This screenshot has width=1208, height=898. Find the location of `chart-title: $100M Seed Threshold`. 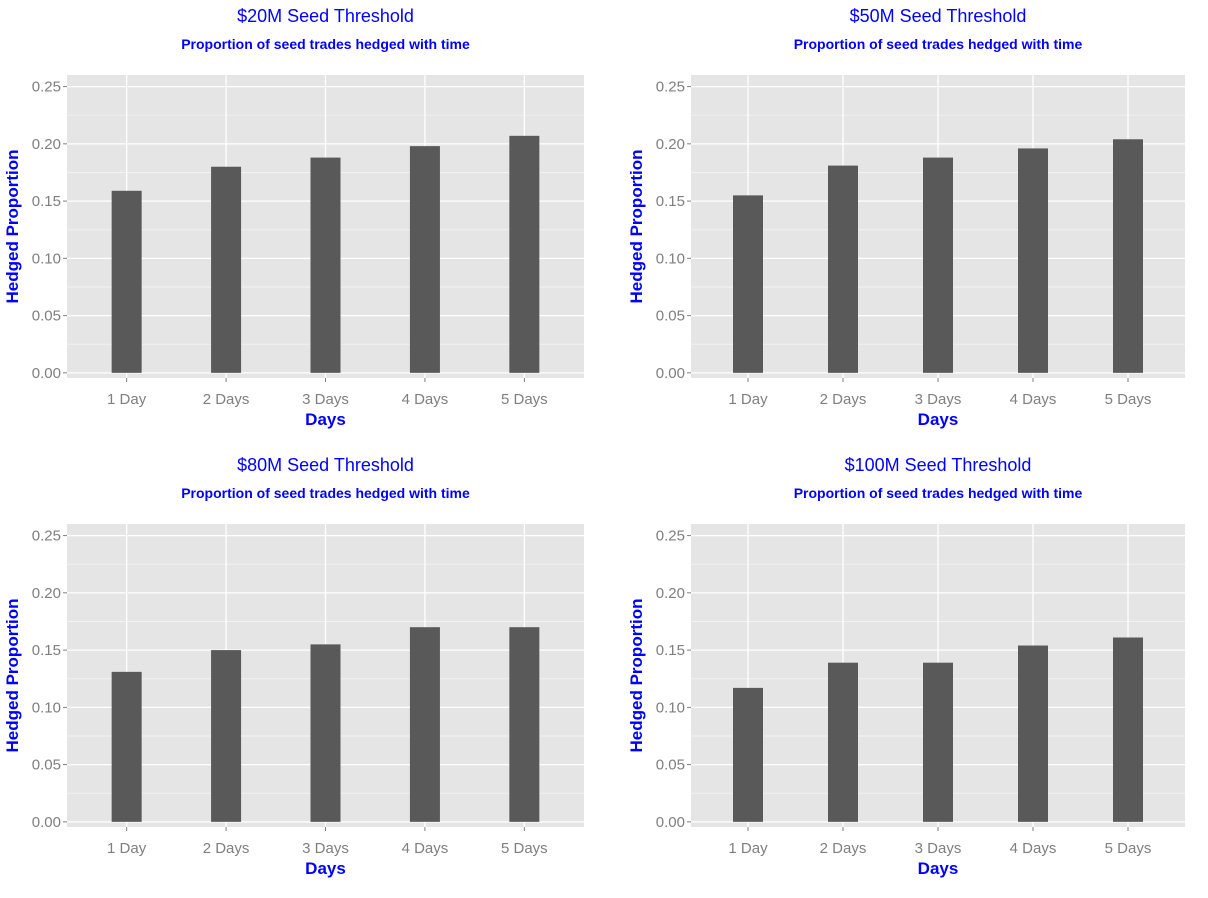

chart-title: $100M Seed Threshold is located at coordinates (938, 465).